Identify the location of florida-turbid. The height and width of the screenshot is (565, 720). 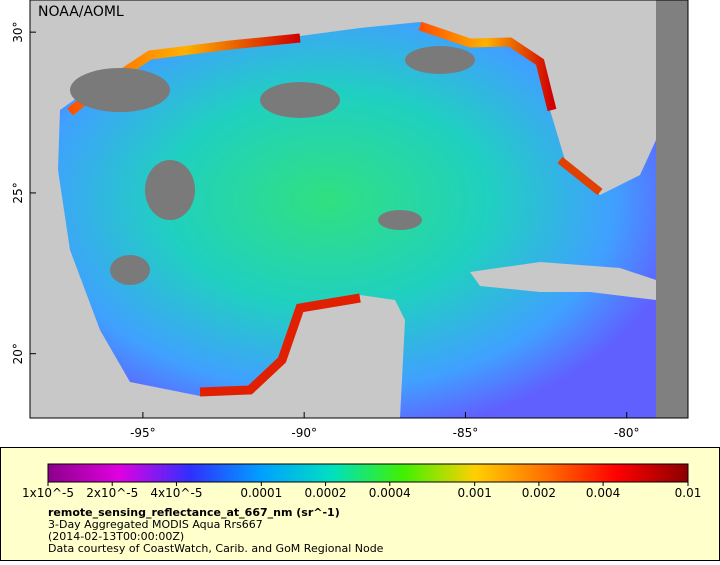
(580, 176).